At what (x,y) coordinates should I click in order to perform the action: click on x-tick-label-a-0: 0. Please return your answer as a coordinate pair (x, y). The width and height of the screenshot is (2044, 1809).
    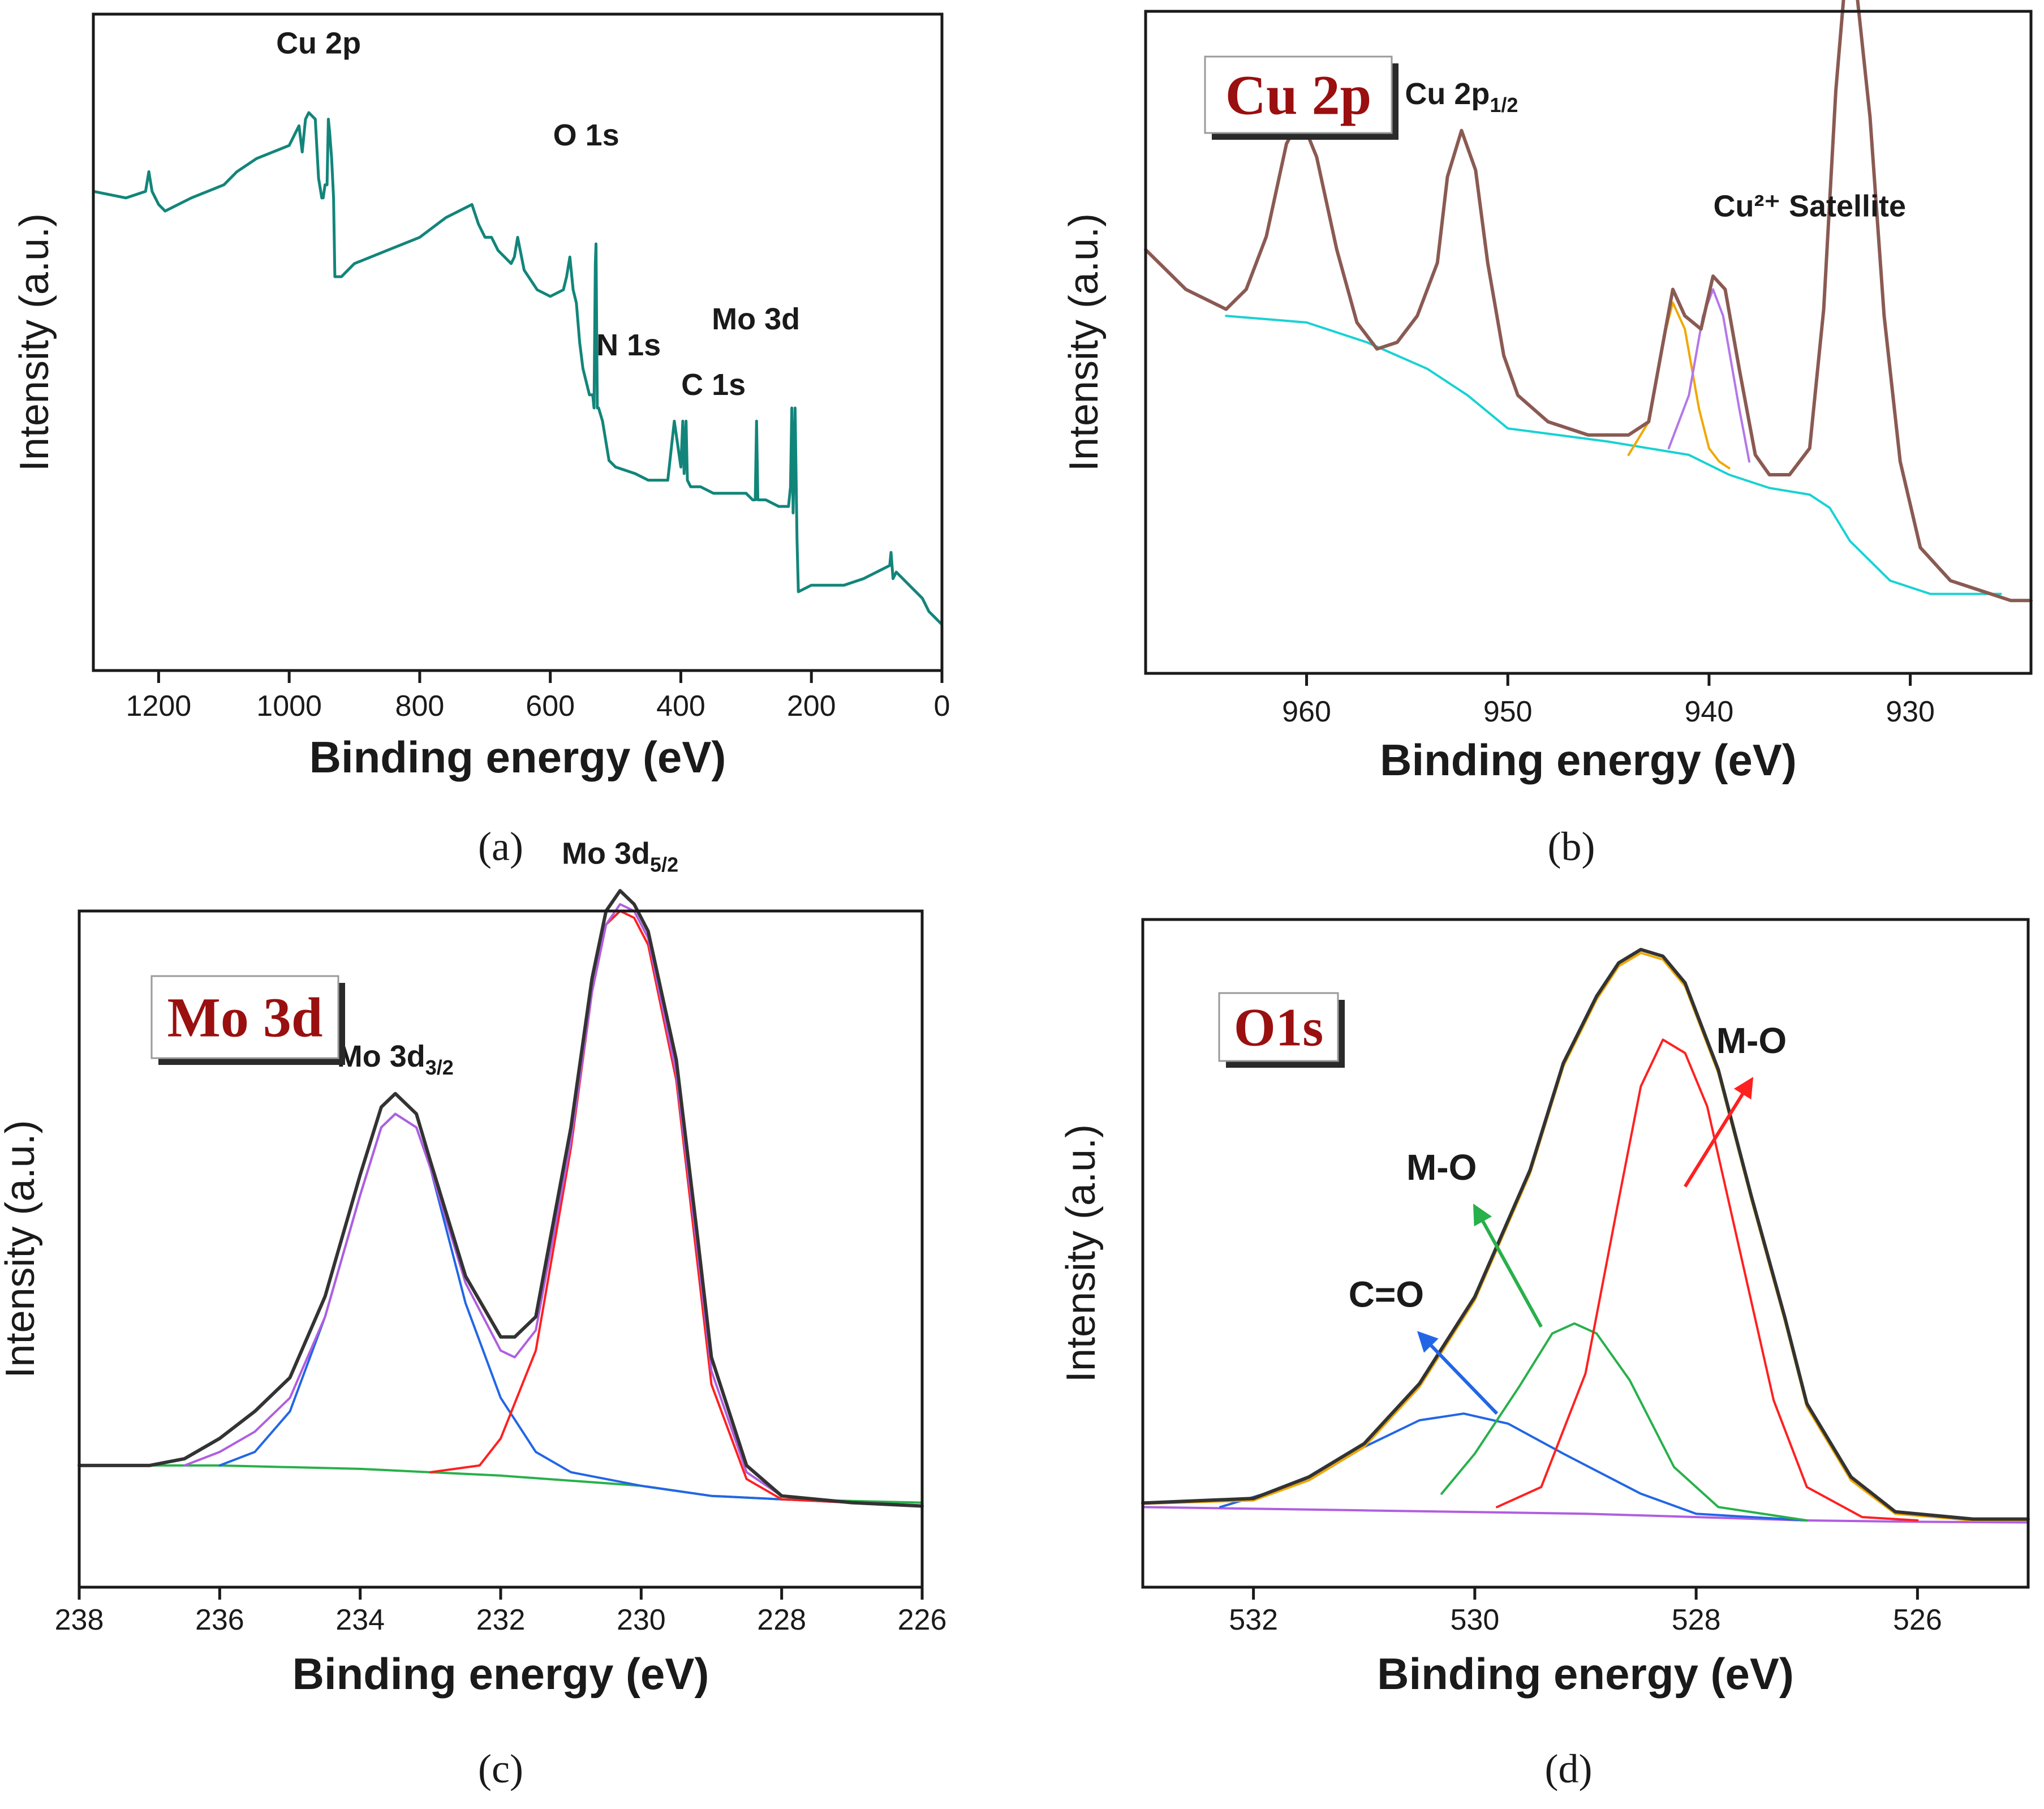
    Looking at the image, I should click on (942, 706).